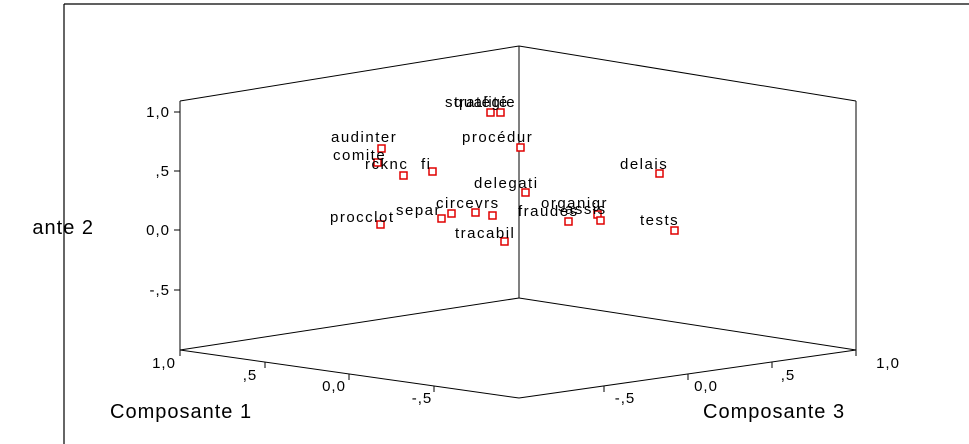  Describe the element at coordinates (377, 162) in the screenshot. I see `marker-comite` at that location.